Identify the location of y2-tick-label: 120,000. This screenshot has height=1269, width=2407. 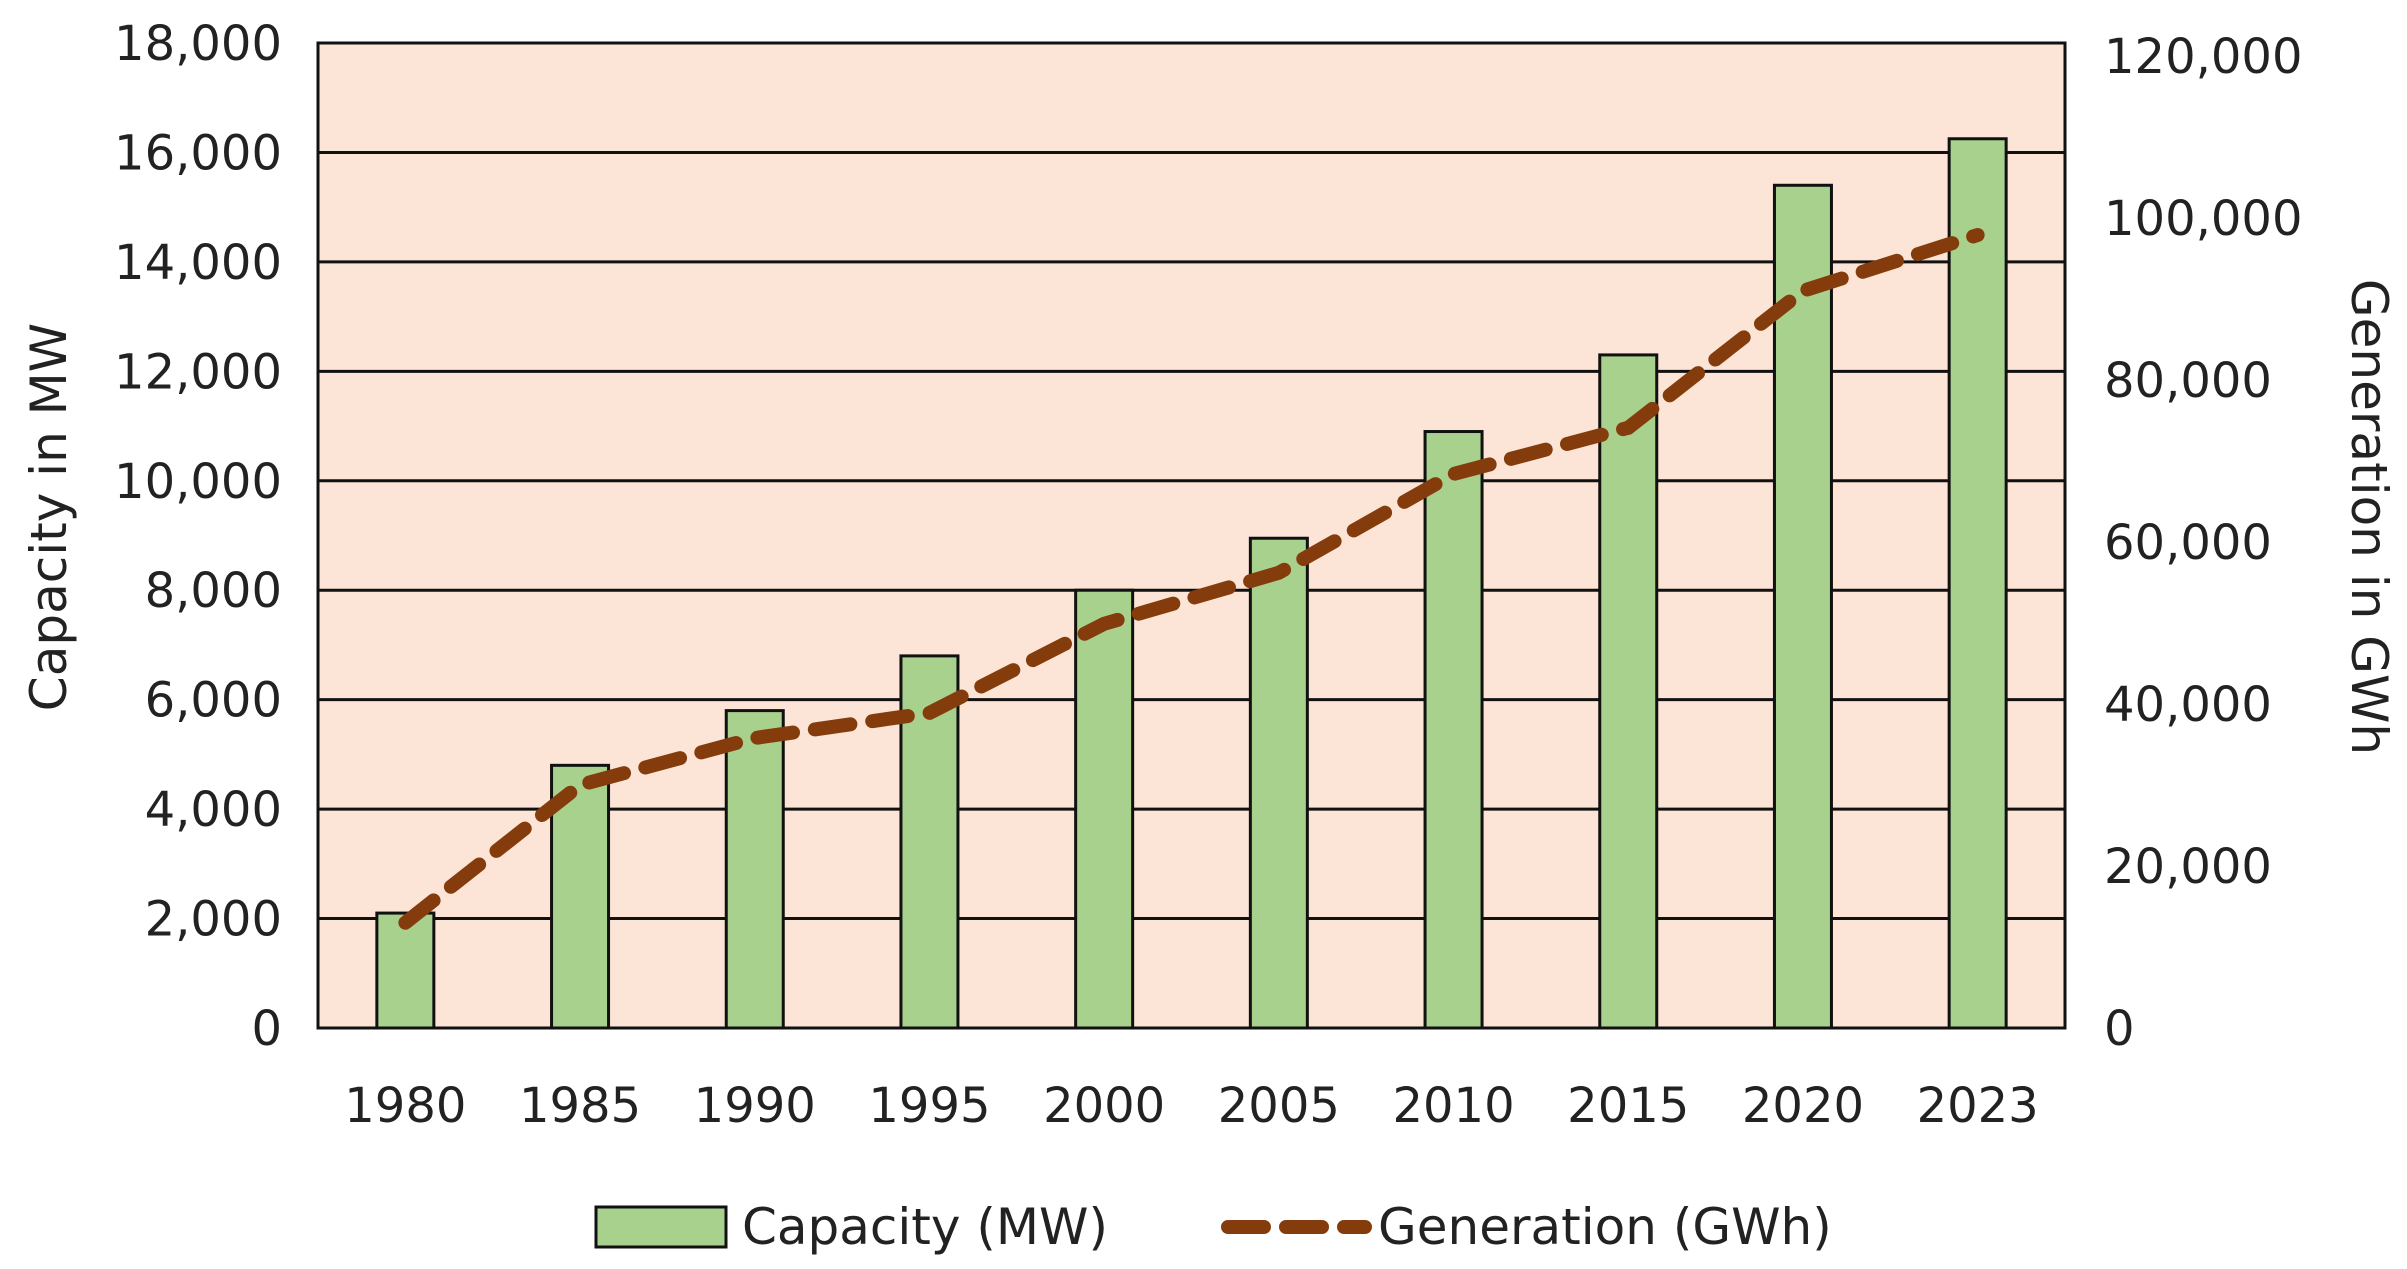
(2203, 57).